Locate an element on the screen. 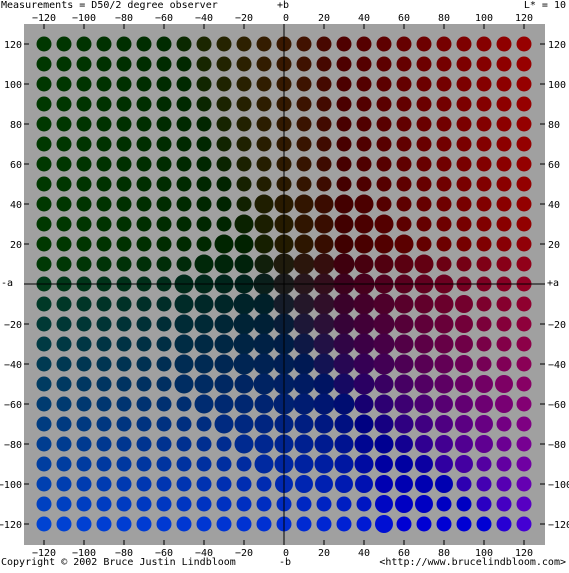  x-tick-label-bottom: −80 is located at coordinates (124, 553).